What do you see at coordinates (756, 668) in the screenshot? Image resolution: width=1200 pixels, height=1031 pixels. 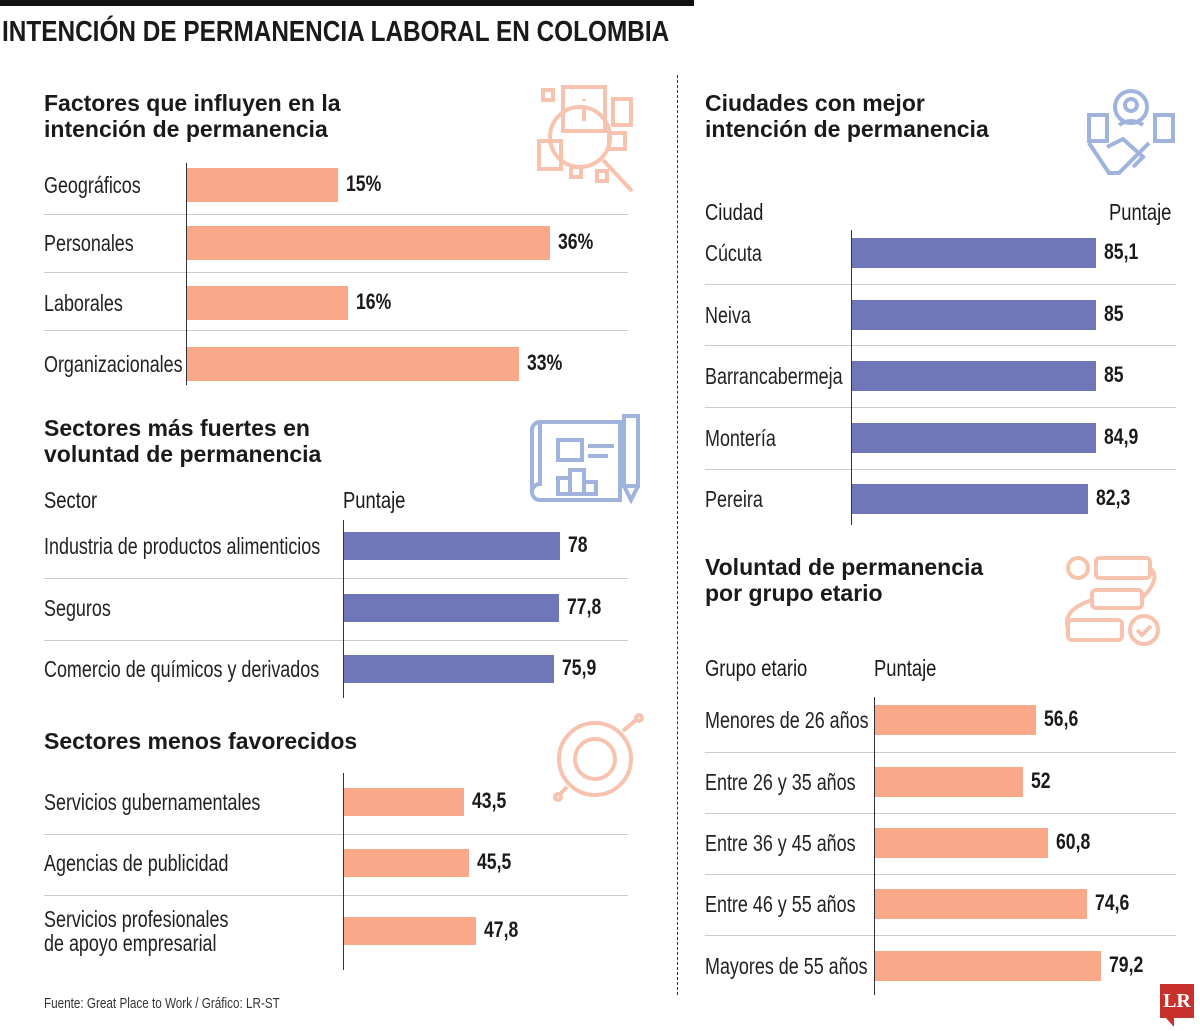 I see `column-header: Grupo etario` at bounding box center [756, 668].